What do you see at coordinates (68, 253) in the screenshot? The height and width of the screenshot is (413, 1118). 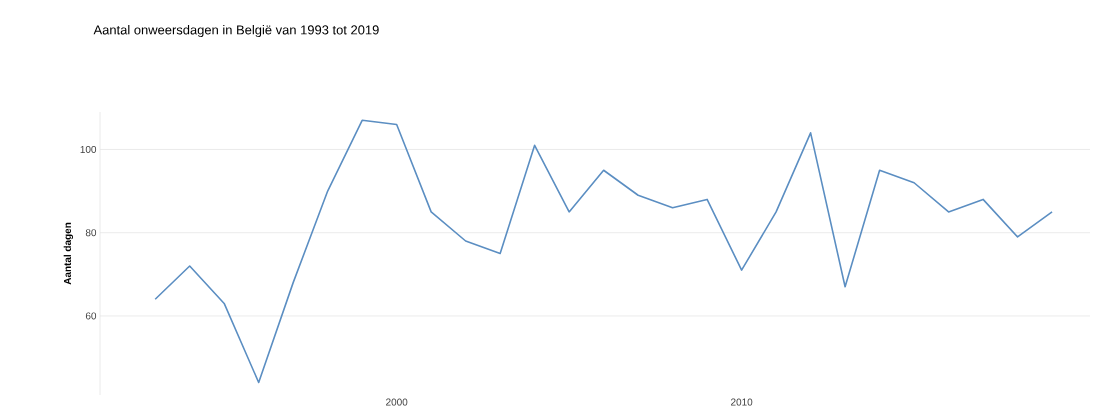 I see `y-axis-title: Aantal dagen` at bounding box center [68, 253].